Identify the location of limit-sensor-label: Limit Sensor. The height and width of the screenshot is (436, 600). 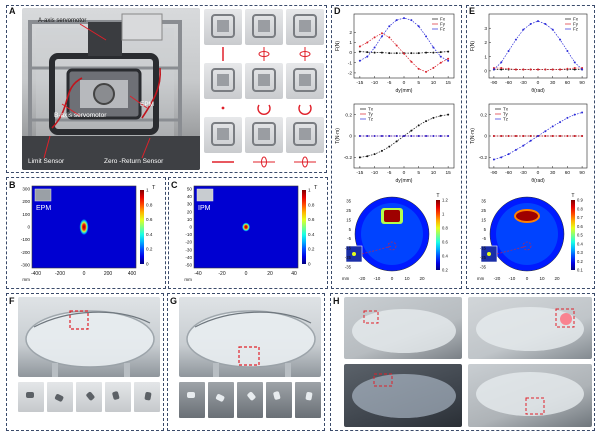
(46, 161).